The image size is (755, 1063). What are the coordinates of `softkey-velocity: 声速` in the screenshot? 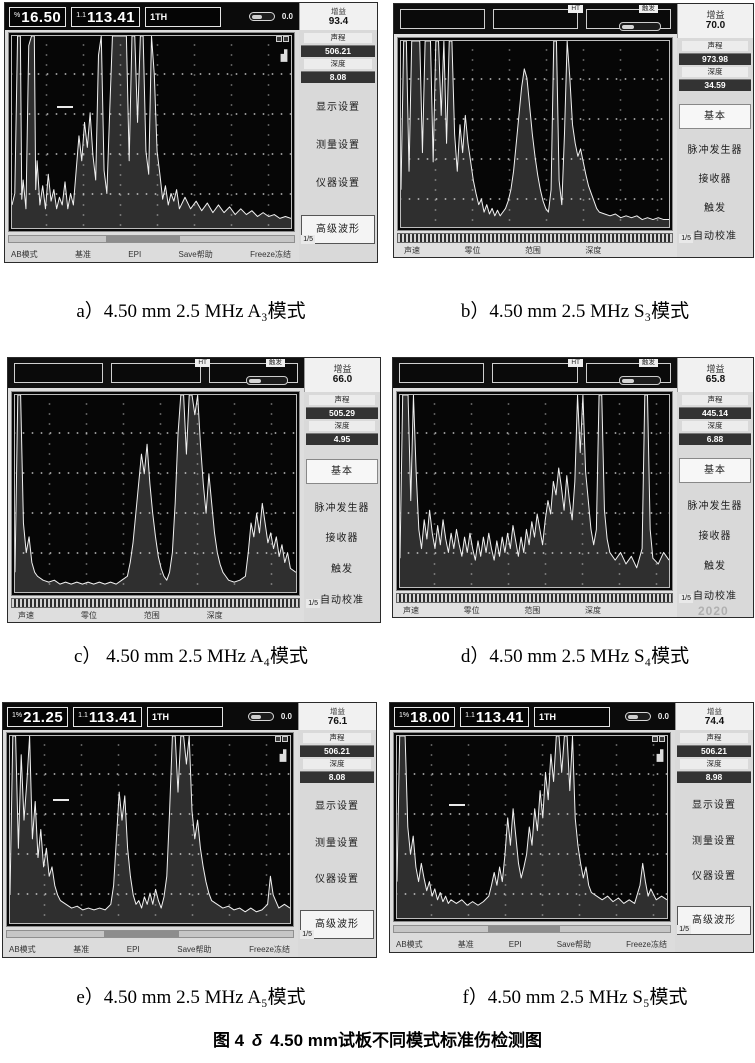 It's located at (411, 610).